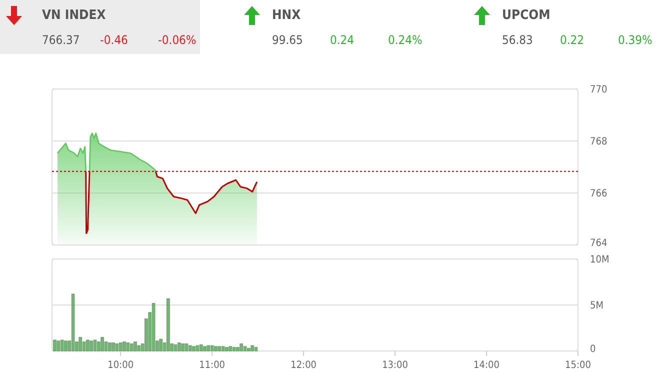 This screenshot has height=378, width=660. I want to click on text: 0.22, so click(572, 40).